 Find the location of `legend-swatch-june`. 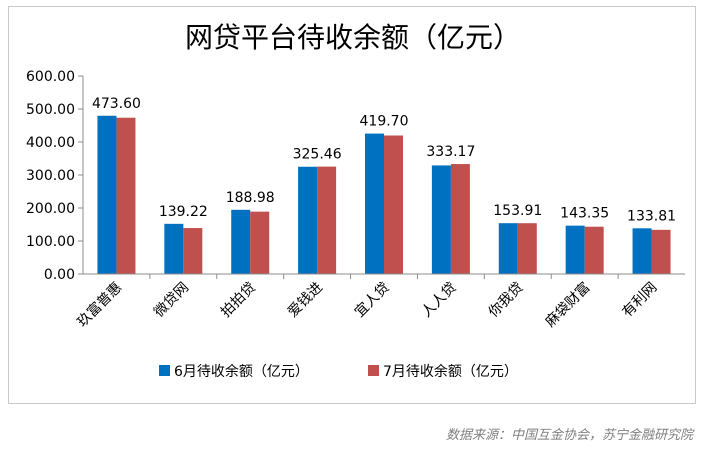

legend-swatch-june is located at coordinates (164, 370).